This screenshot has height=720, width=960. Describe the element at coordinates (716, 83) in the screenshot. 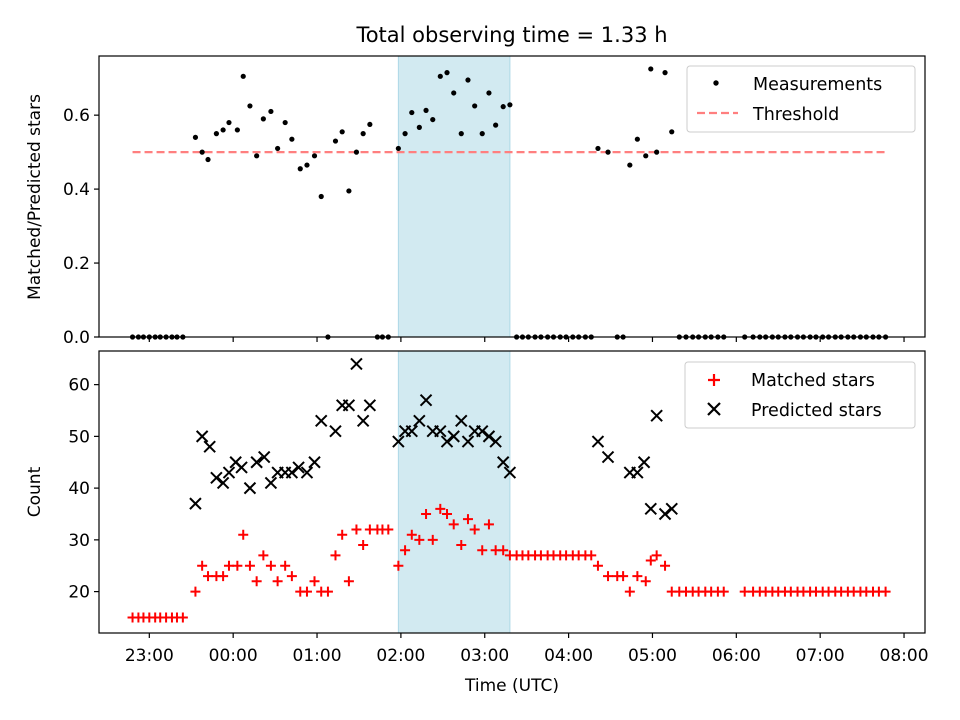

I see `legend-measurements-marker` at that location.